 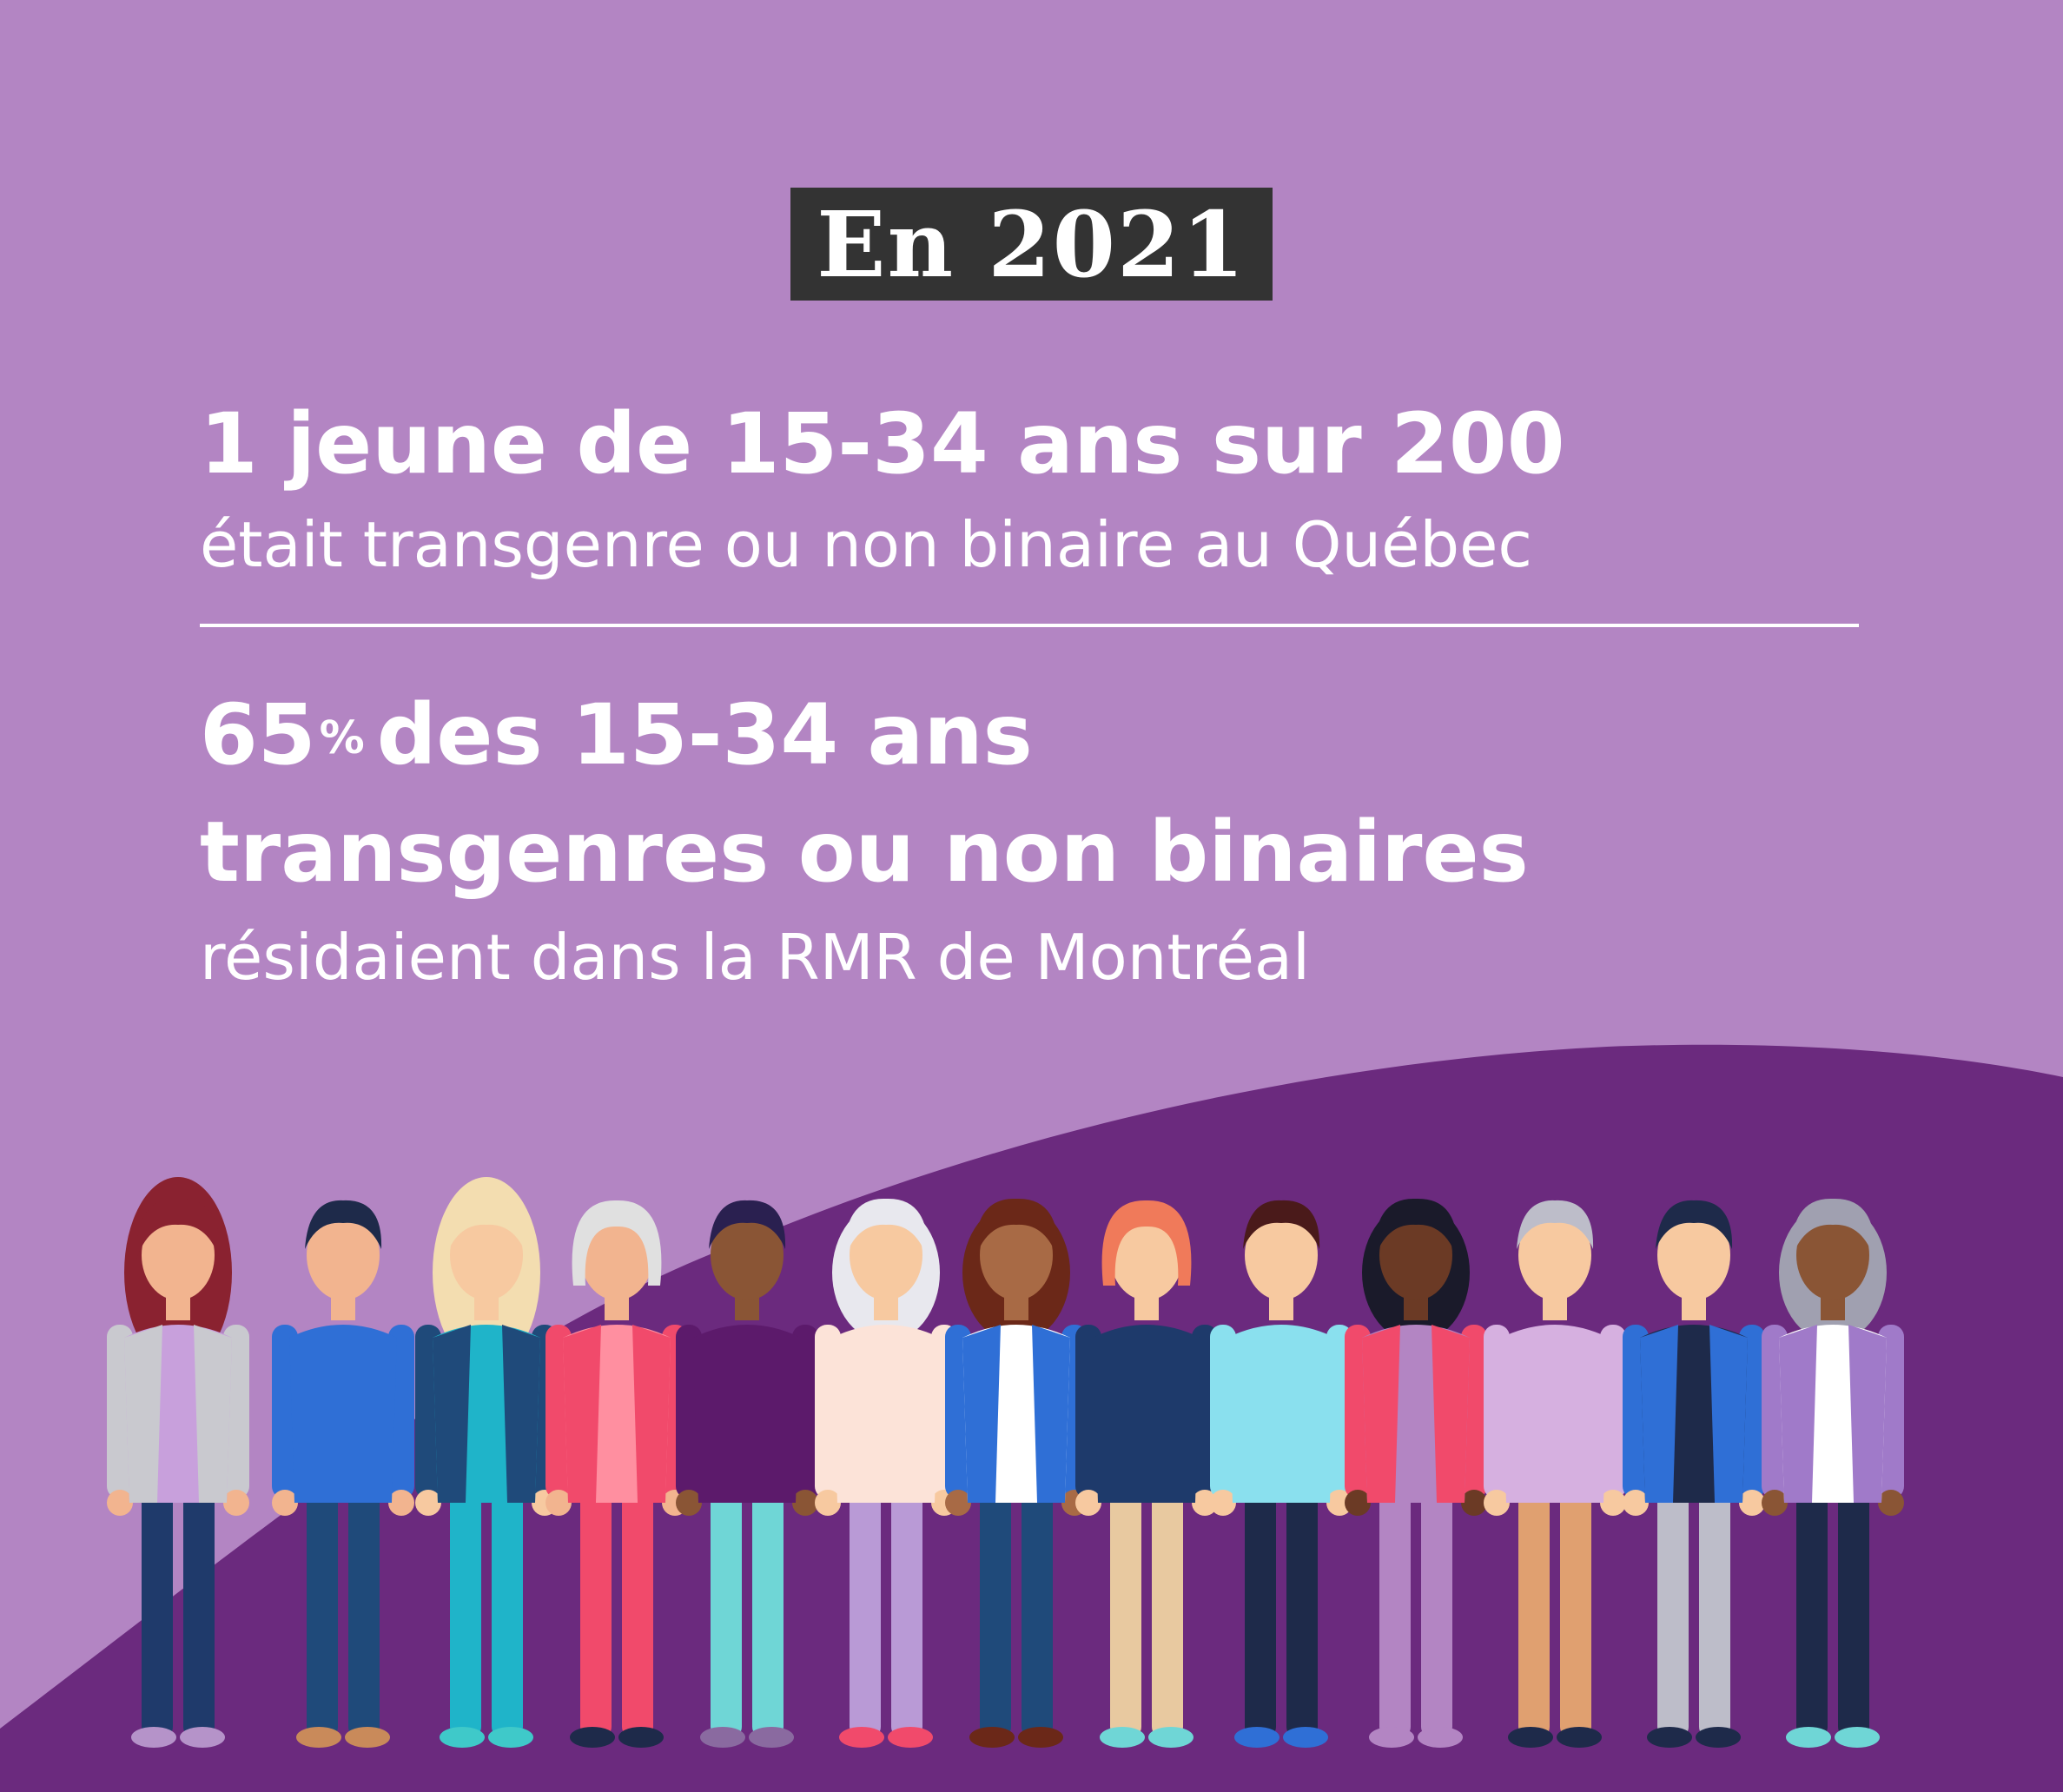 I want to click on stat2-subline: résidaient dans la RMR de Montréal, so click(x=755, y=958).